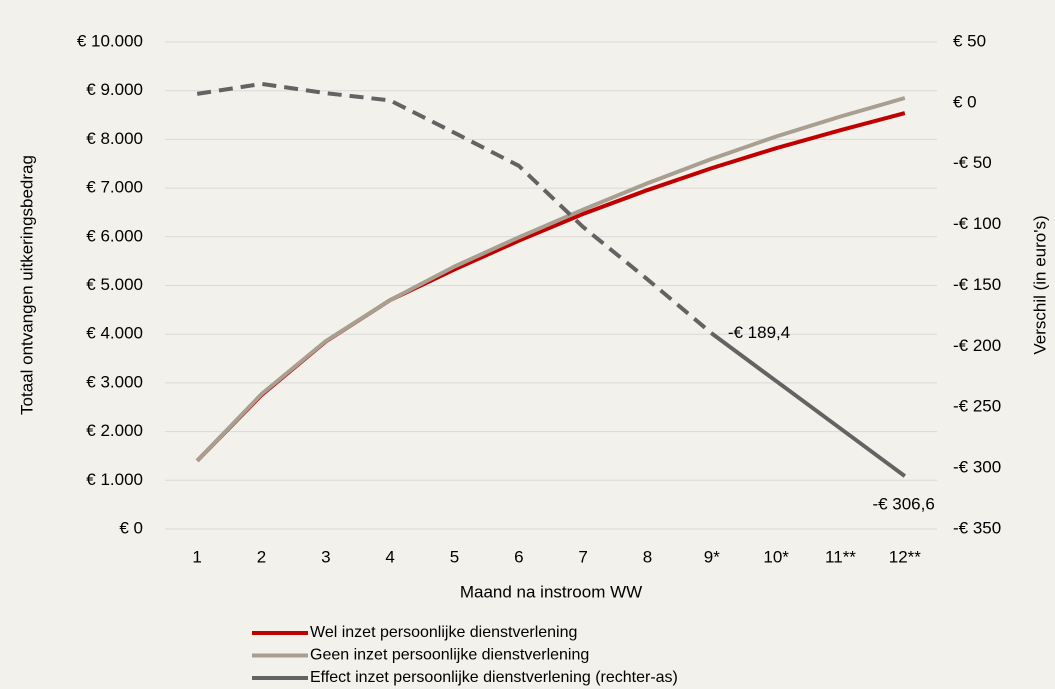  What do you see at coordinates (454, 556) in the screenshot?
I see `x-tick-label: 5` at bounding box center [454, 556].